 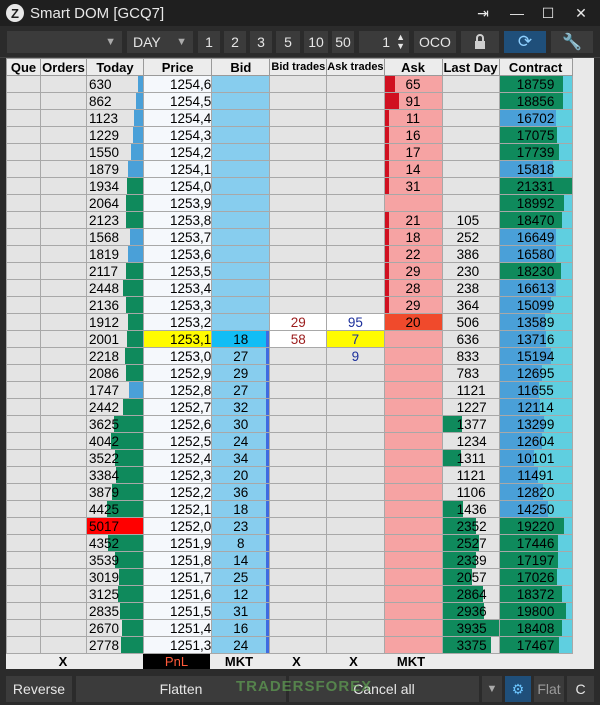 I want to click on price-cell: 1252,0, so click(x=177, y=526).